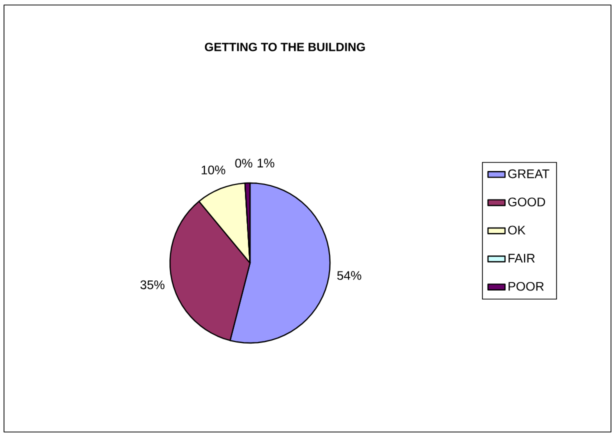  Describe the element at coordinates (349, 275) in the screenshot. I see `data-label: 54%` at that location.